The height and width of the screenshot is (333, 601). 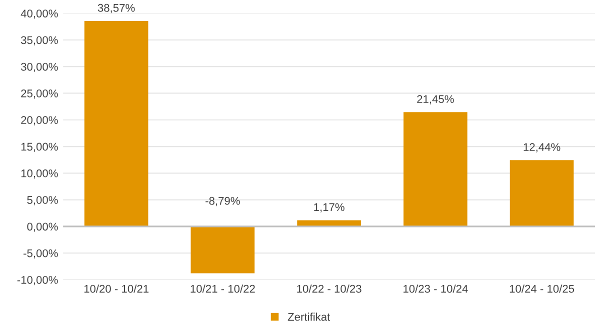 I want to click on y-tick-label: 15,00%, so click(x=39, y=147).